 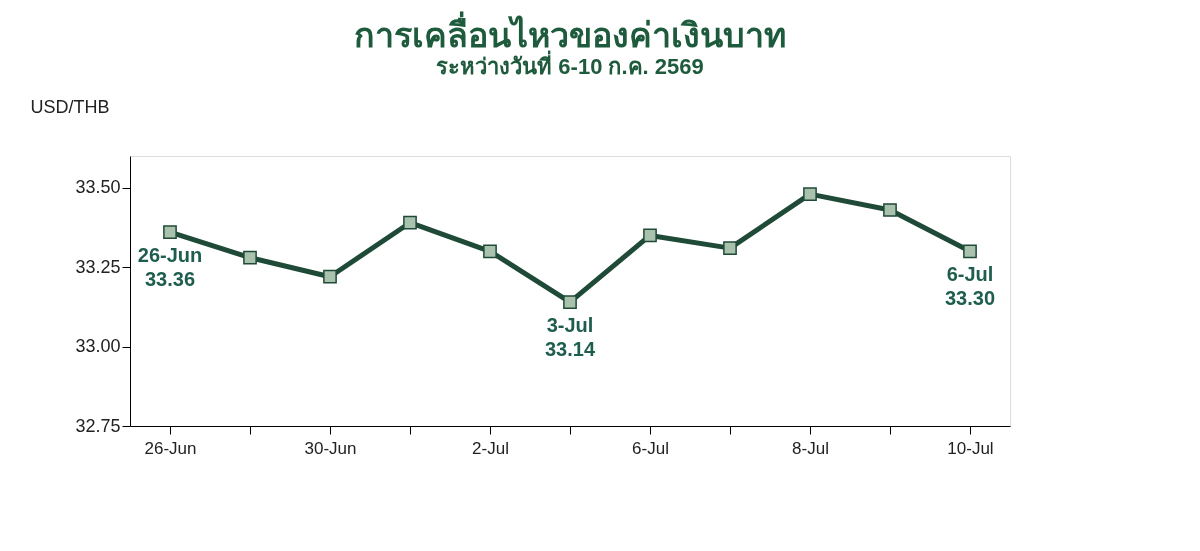 I want to click on y-tick-label: 33.25, so click(x=98, y=266).